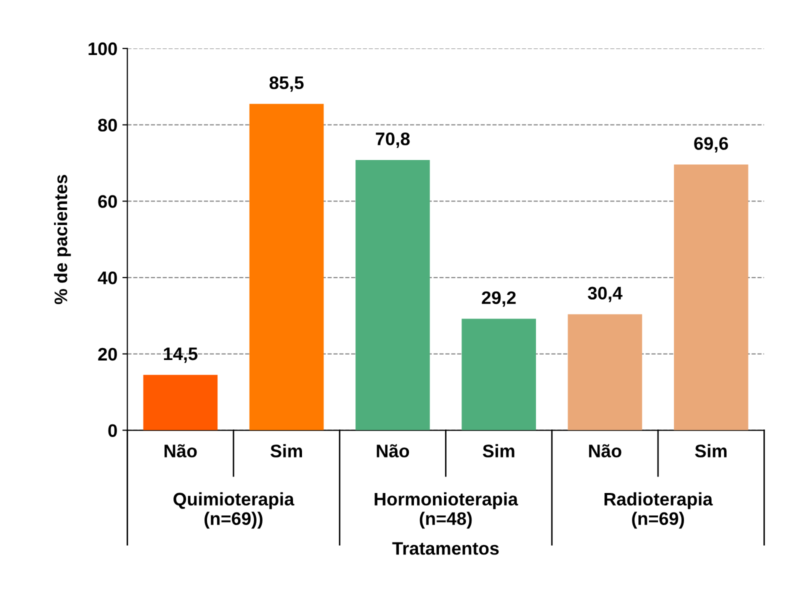 This screenshot has width=796, height=606. Describe the element at coordinates (711, 144) in the screenshot. I see `data-label: 69,6` at that location.